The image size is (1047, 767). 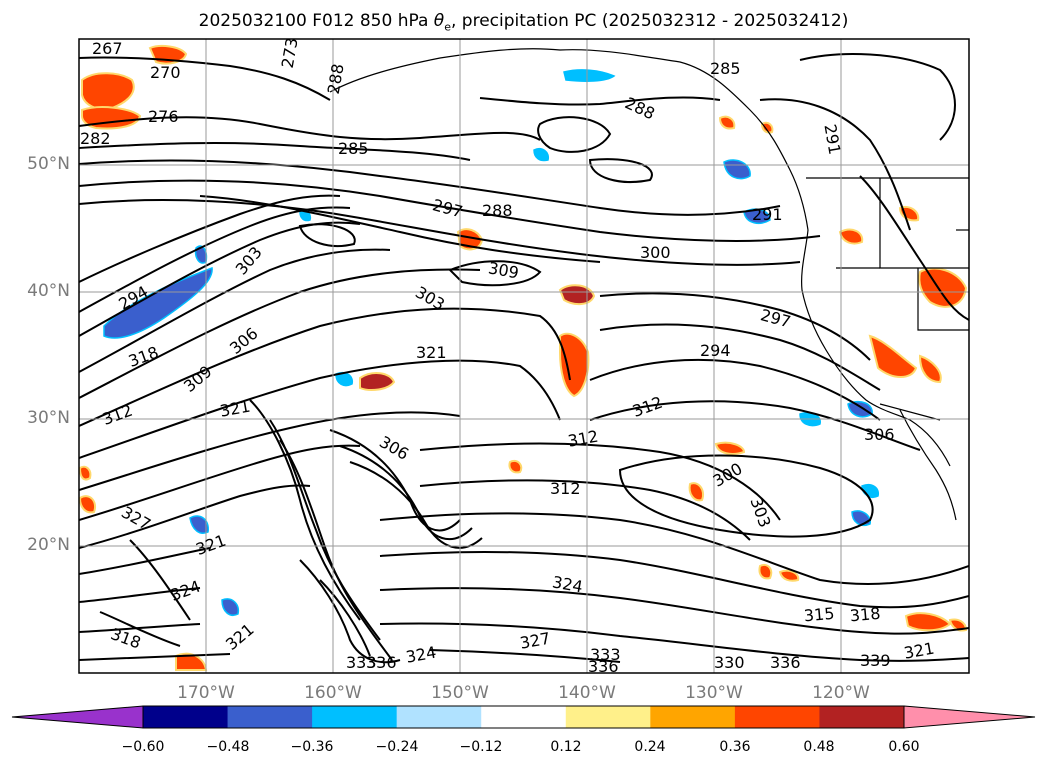 I want to click on contour-labels-extra: 324, so click(x=567, y=584).